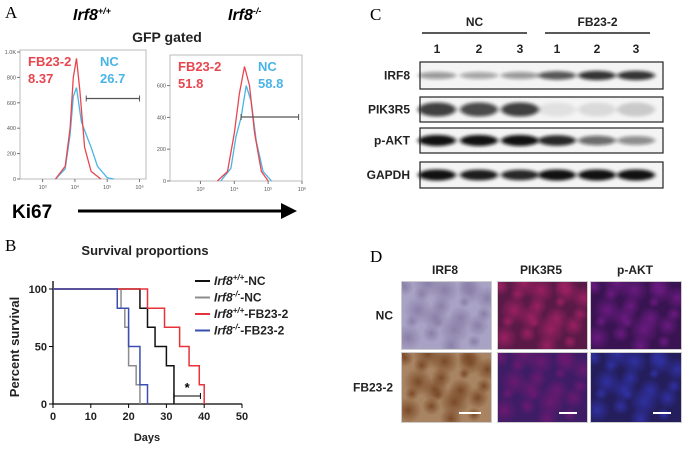 Image resolution: width=692 pixels, height=451 pixels. I want to click on y-axis-label: Percent survival, so click(14, 347).